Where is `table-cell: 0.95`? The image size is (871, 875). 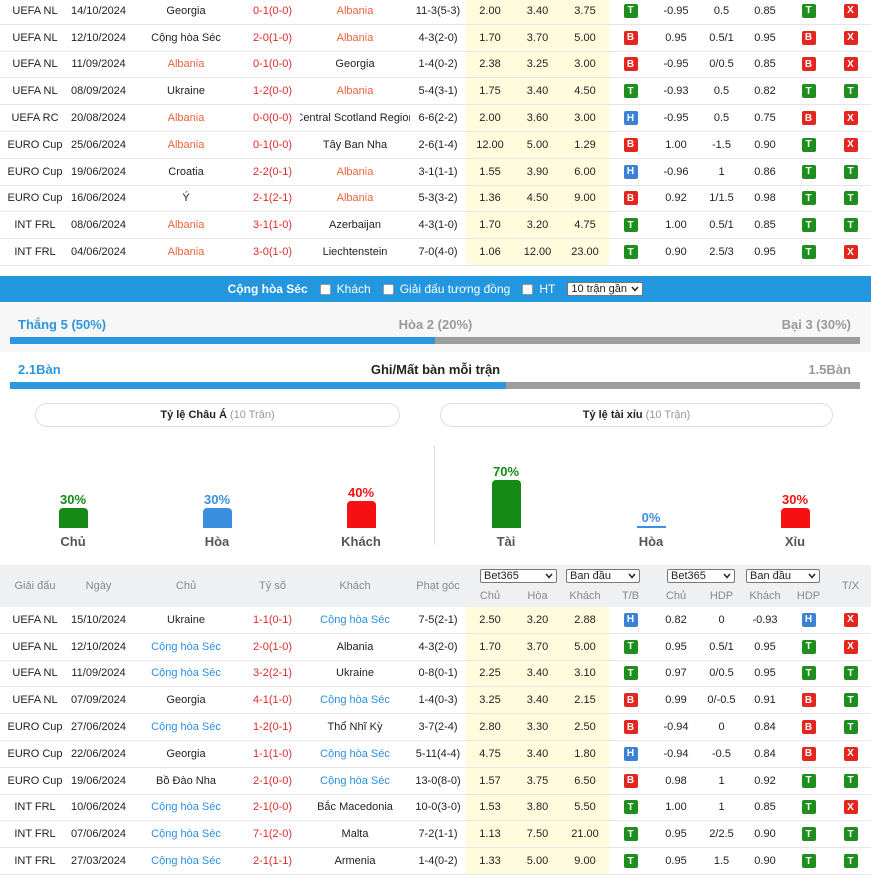
table-cell: 0.95 is located at coordinates (765, 674).